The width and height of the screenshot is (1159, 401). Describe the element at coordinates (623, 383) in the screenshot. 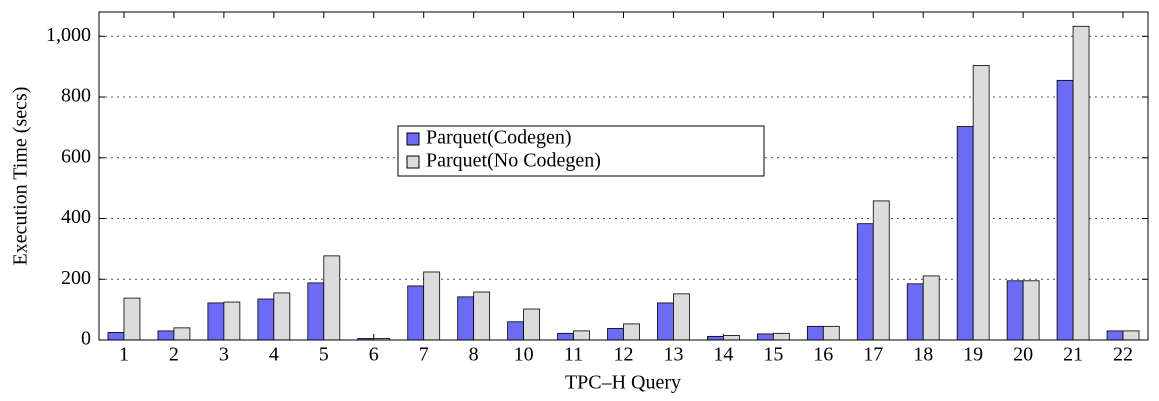

I see `x-axis-label: TPC–H Query` at that location.